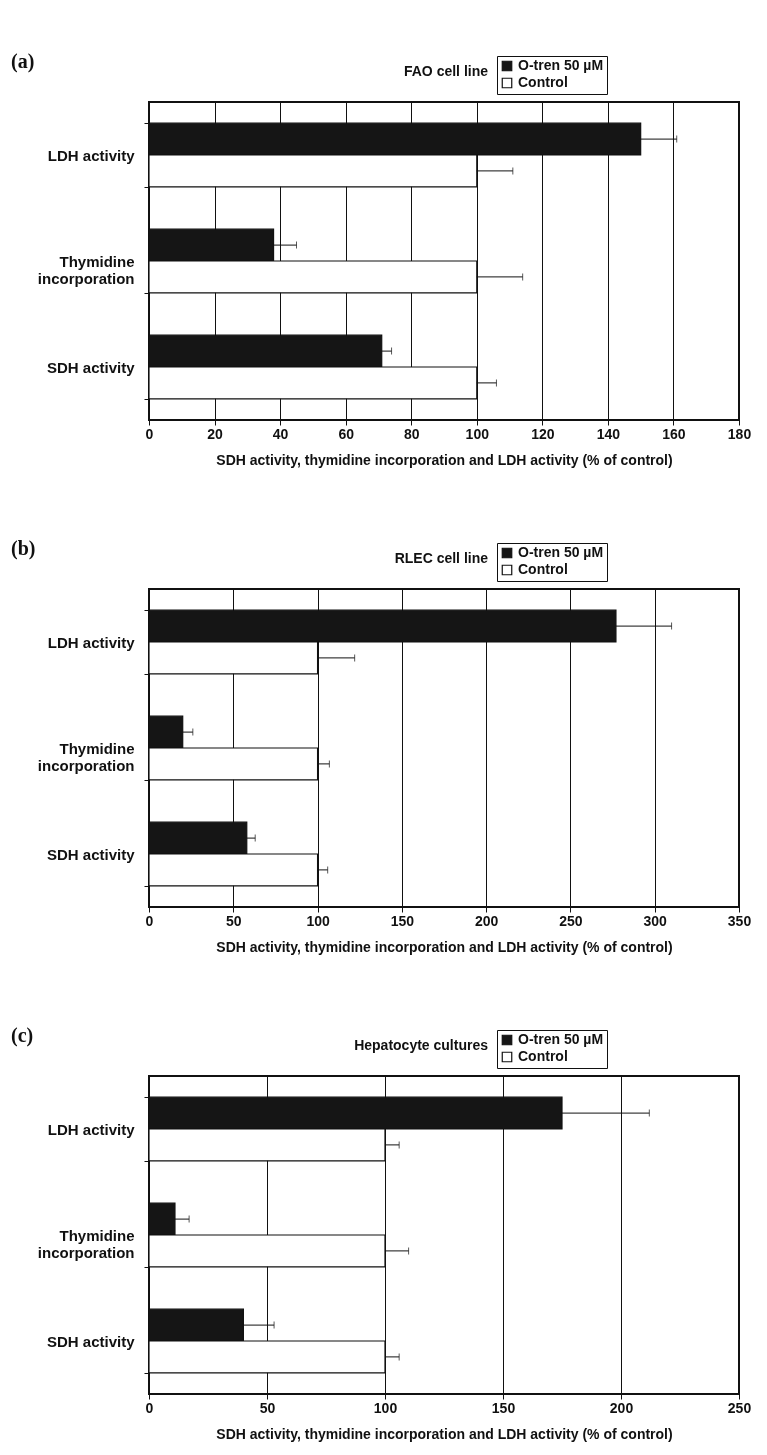  I want to click on chart-title: FAO cell line, so click(446, 71).